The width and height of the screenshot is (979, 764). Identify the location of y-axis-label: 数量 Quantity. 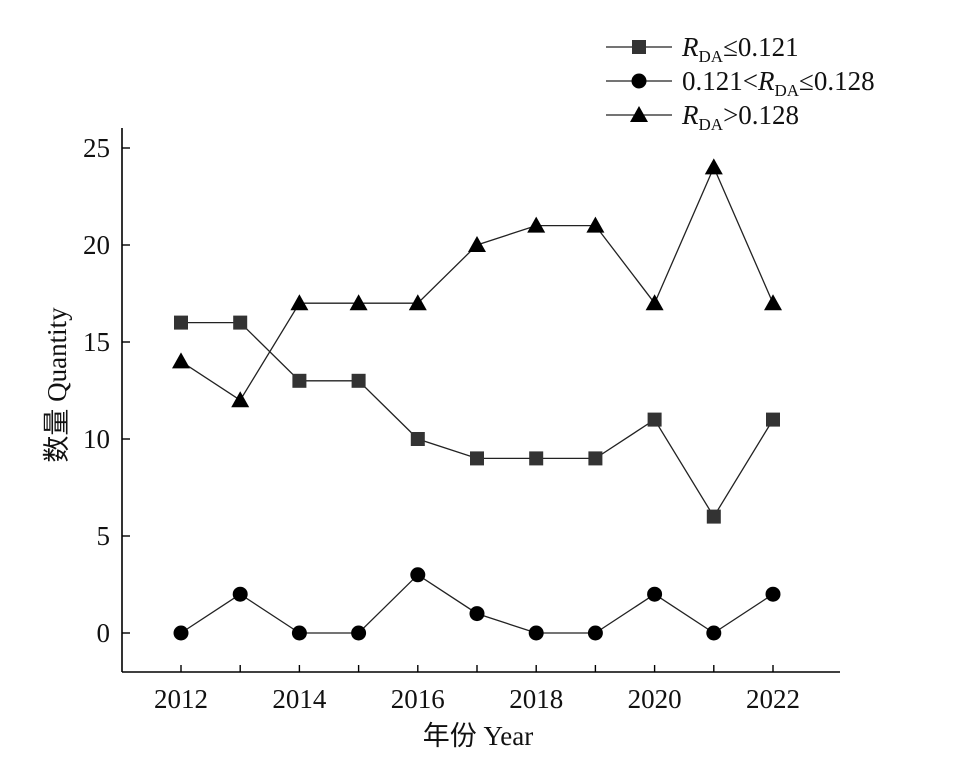
(57, 385).